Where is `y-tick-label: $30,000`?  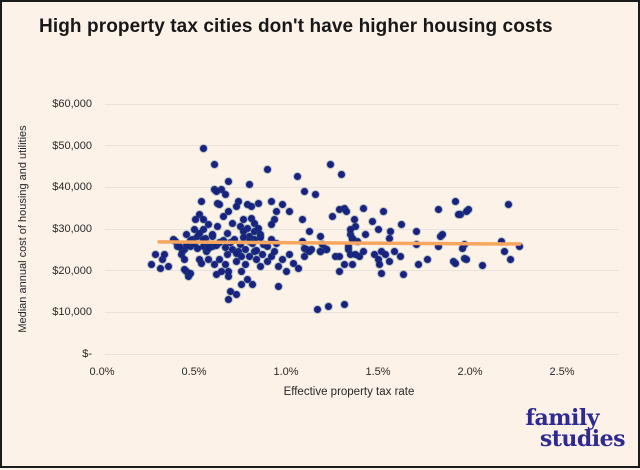 y-tick-label: $30,000 is located at coordinates (72, 229).